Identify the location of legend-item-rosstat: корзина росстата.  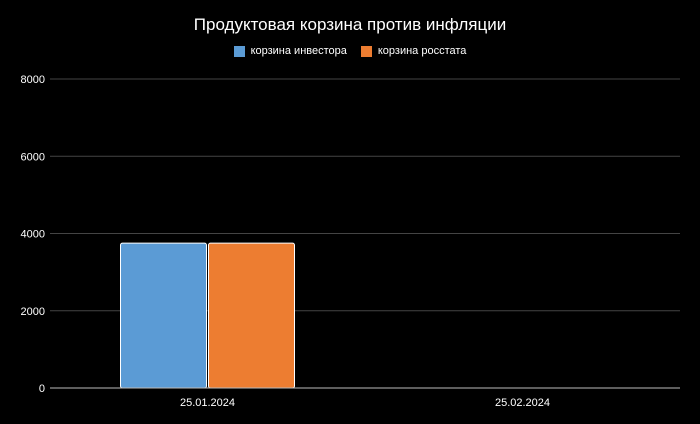
(413, 51).